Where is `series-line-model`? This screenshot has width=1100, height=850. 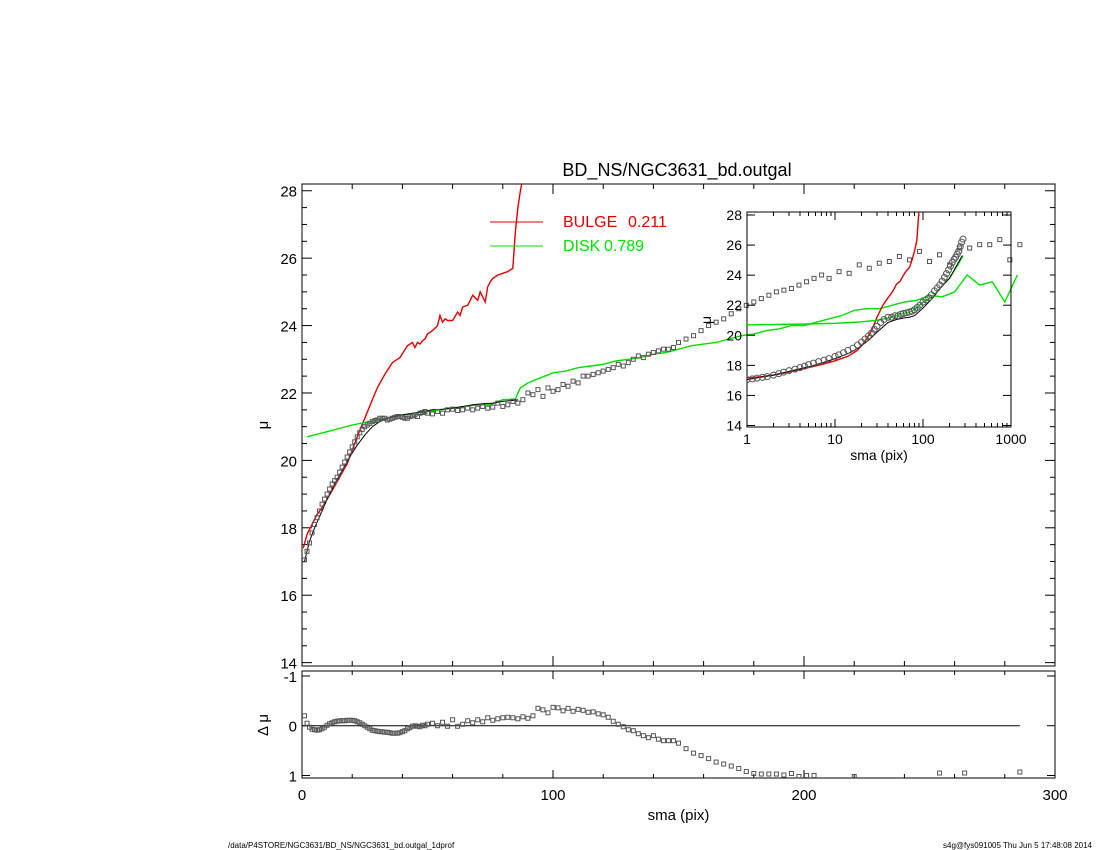 series-line-model is located at coordinates (855, 318).